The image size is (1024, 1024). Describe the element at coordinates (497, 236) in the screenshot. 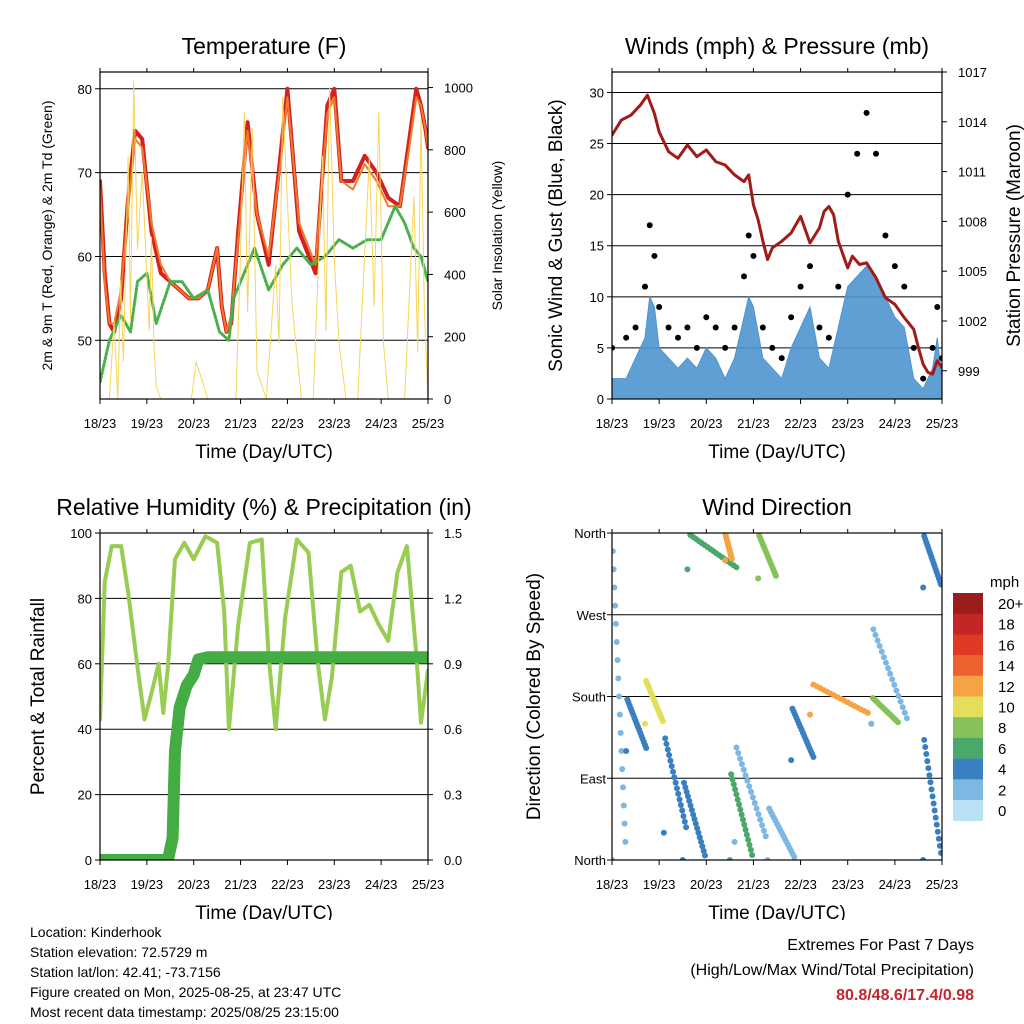

I see `y2-axis-label: Solar Insolation (Yellow)` at that location.